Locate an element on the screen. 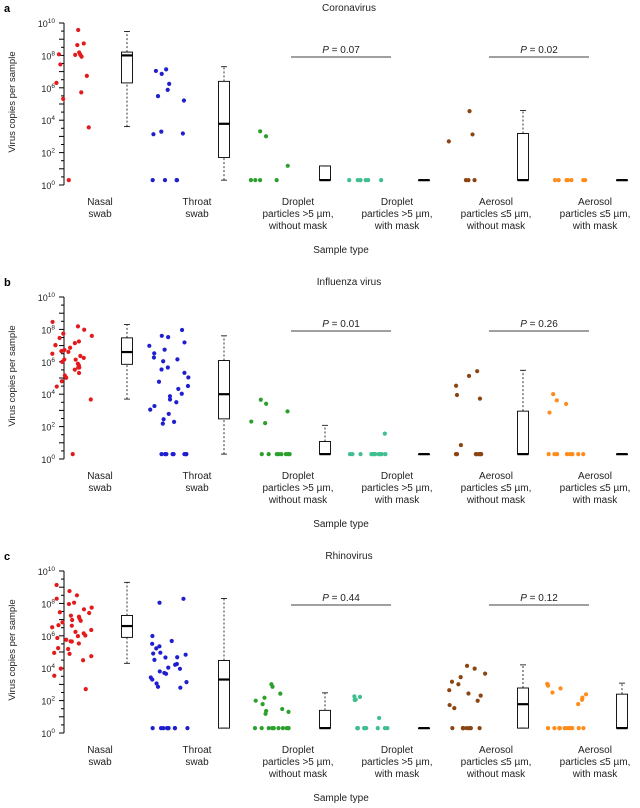  panel-letter: c is located at coordinates (7, 557).